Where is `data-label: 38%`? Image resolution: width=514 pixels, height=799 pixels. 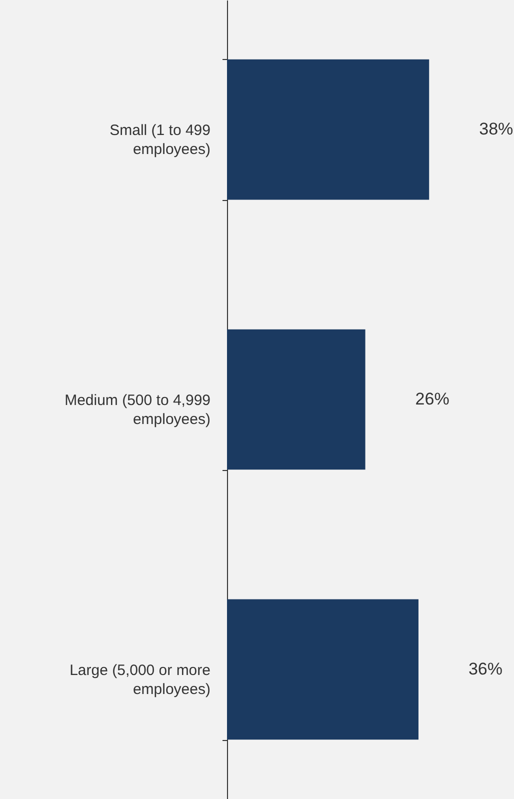
data-label: 38% is located at coordinates (496, 129).